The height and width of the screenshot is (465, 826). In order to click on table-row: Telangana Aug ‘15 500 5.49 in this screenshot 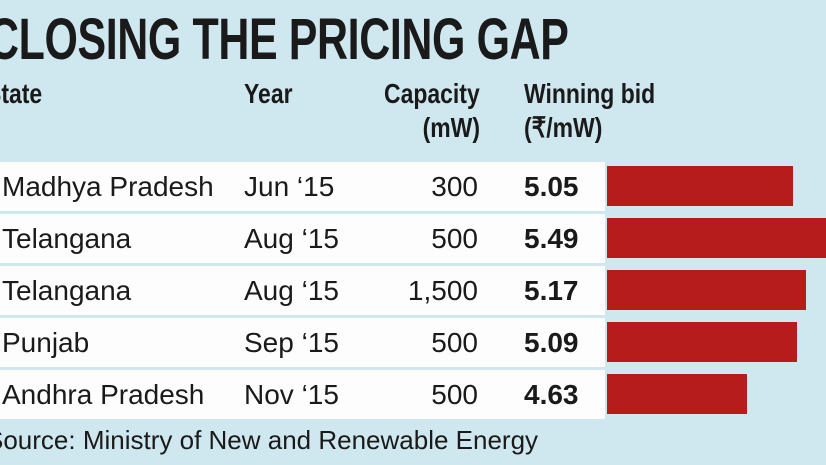, I will do `click(302, 238)`.